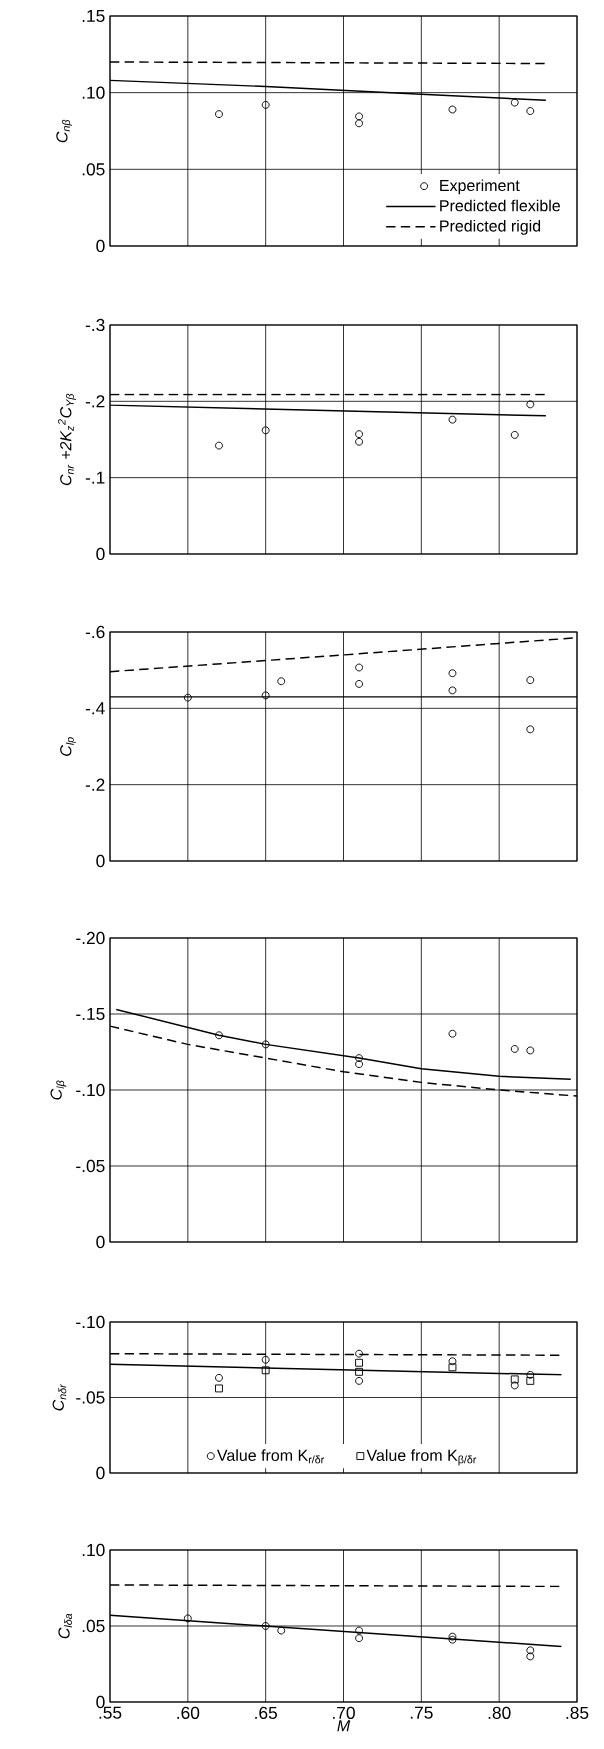 This screenshot has height=1749, width=604. What do you see at coordinates (421, 1457) in the screenshot?
I see `legend-label: Value from K$_{β/δr}$` at bounding box center [421, 1457].